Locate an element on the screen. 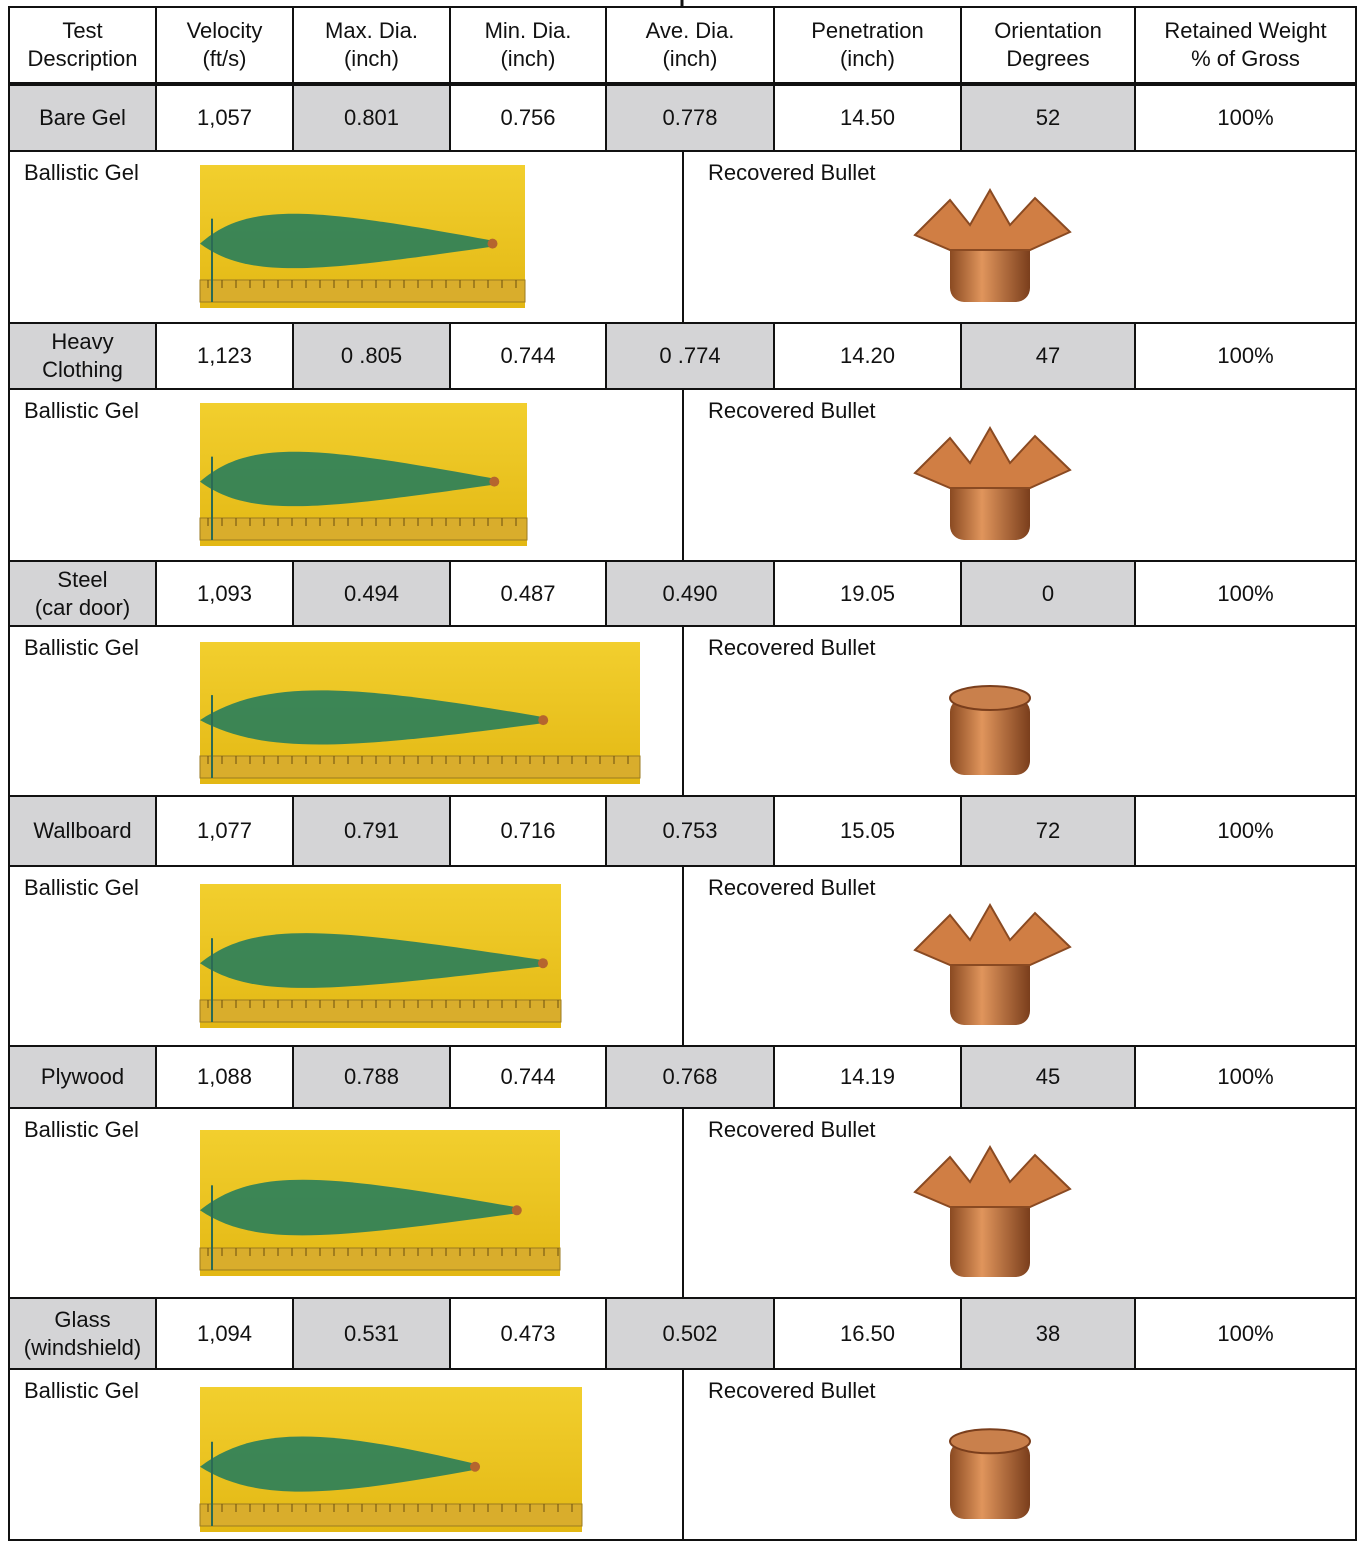 This screenshot has height=1541, width=1359. data-cell: 14.20 is located at coordinates (867, 356).